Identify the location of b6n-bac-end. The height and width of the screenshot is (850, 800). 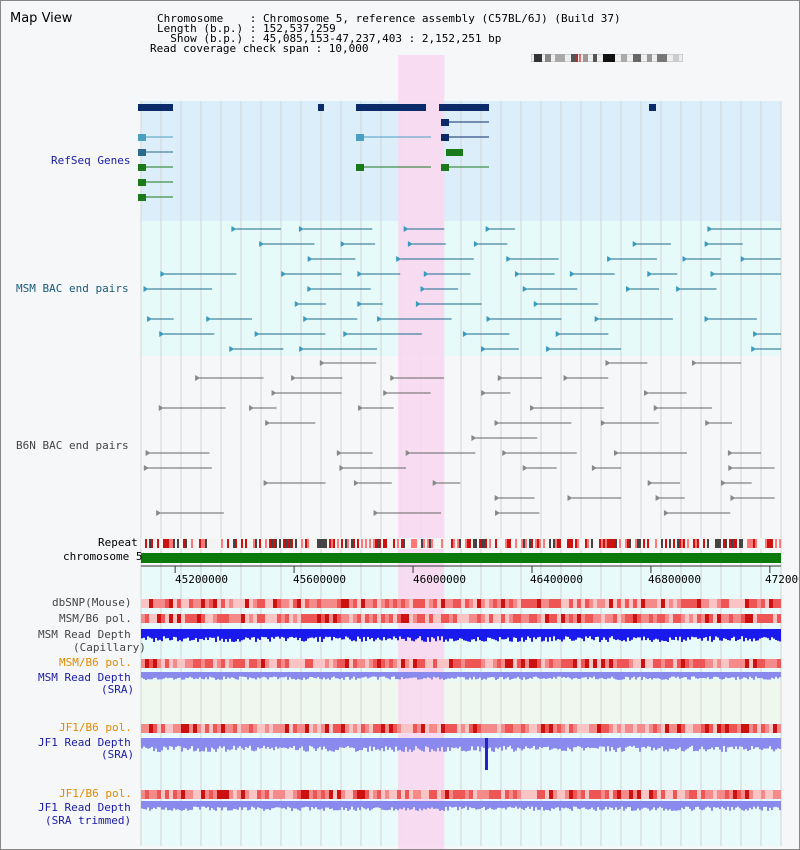
(148, 453).